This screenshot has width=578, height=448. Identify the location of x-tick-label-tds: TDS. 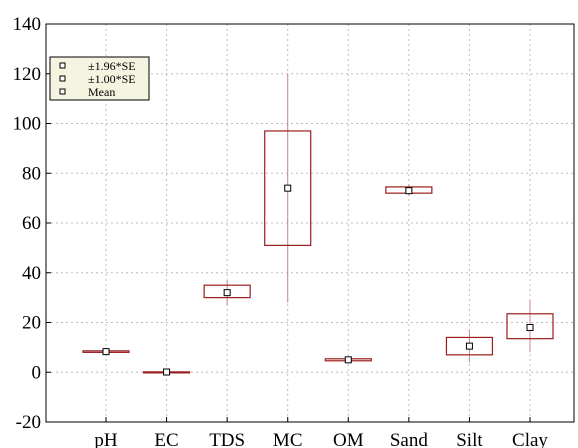
(227, 439).